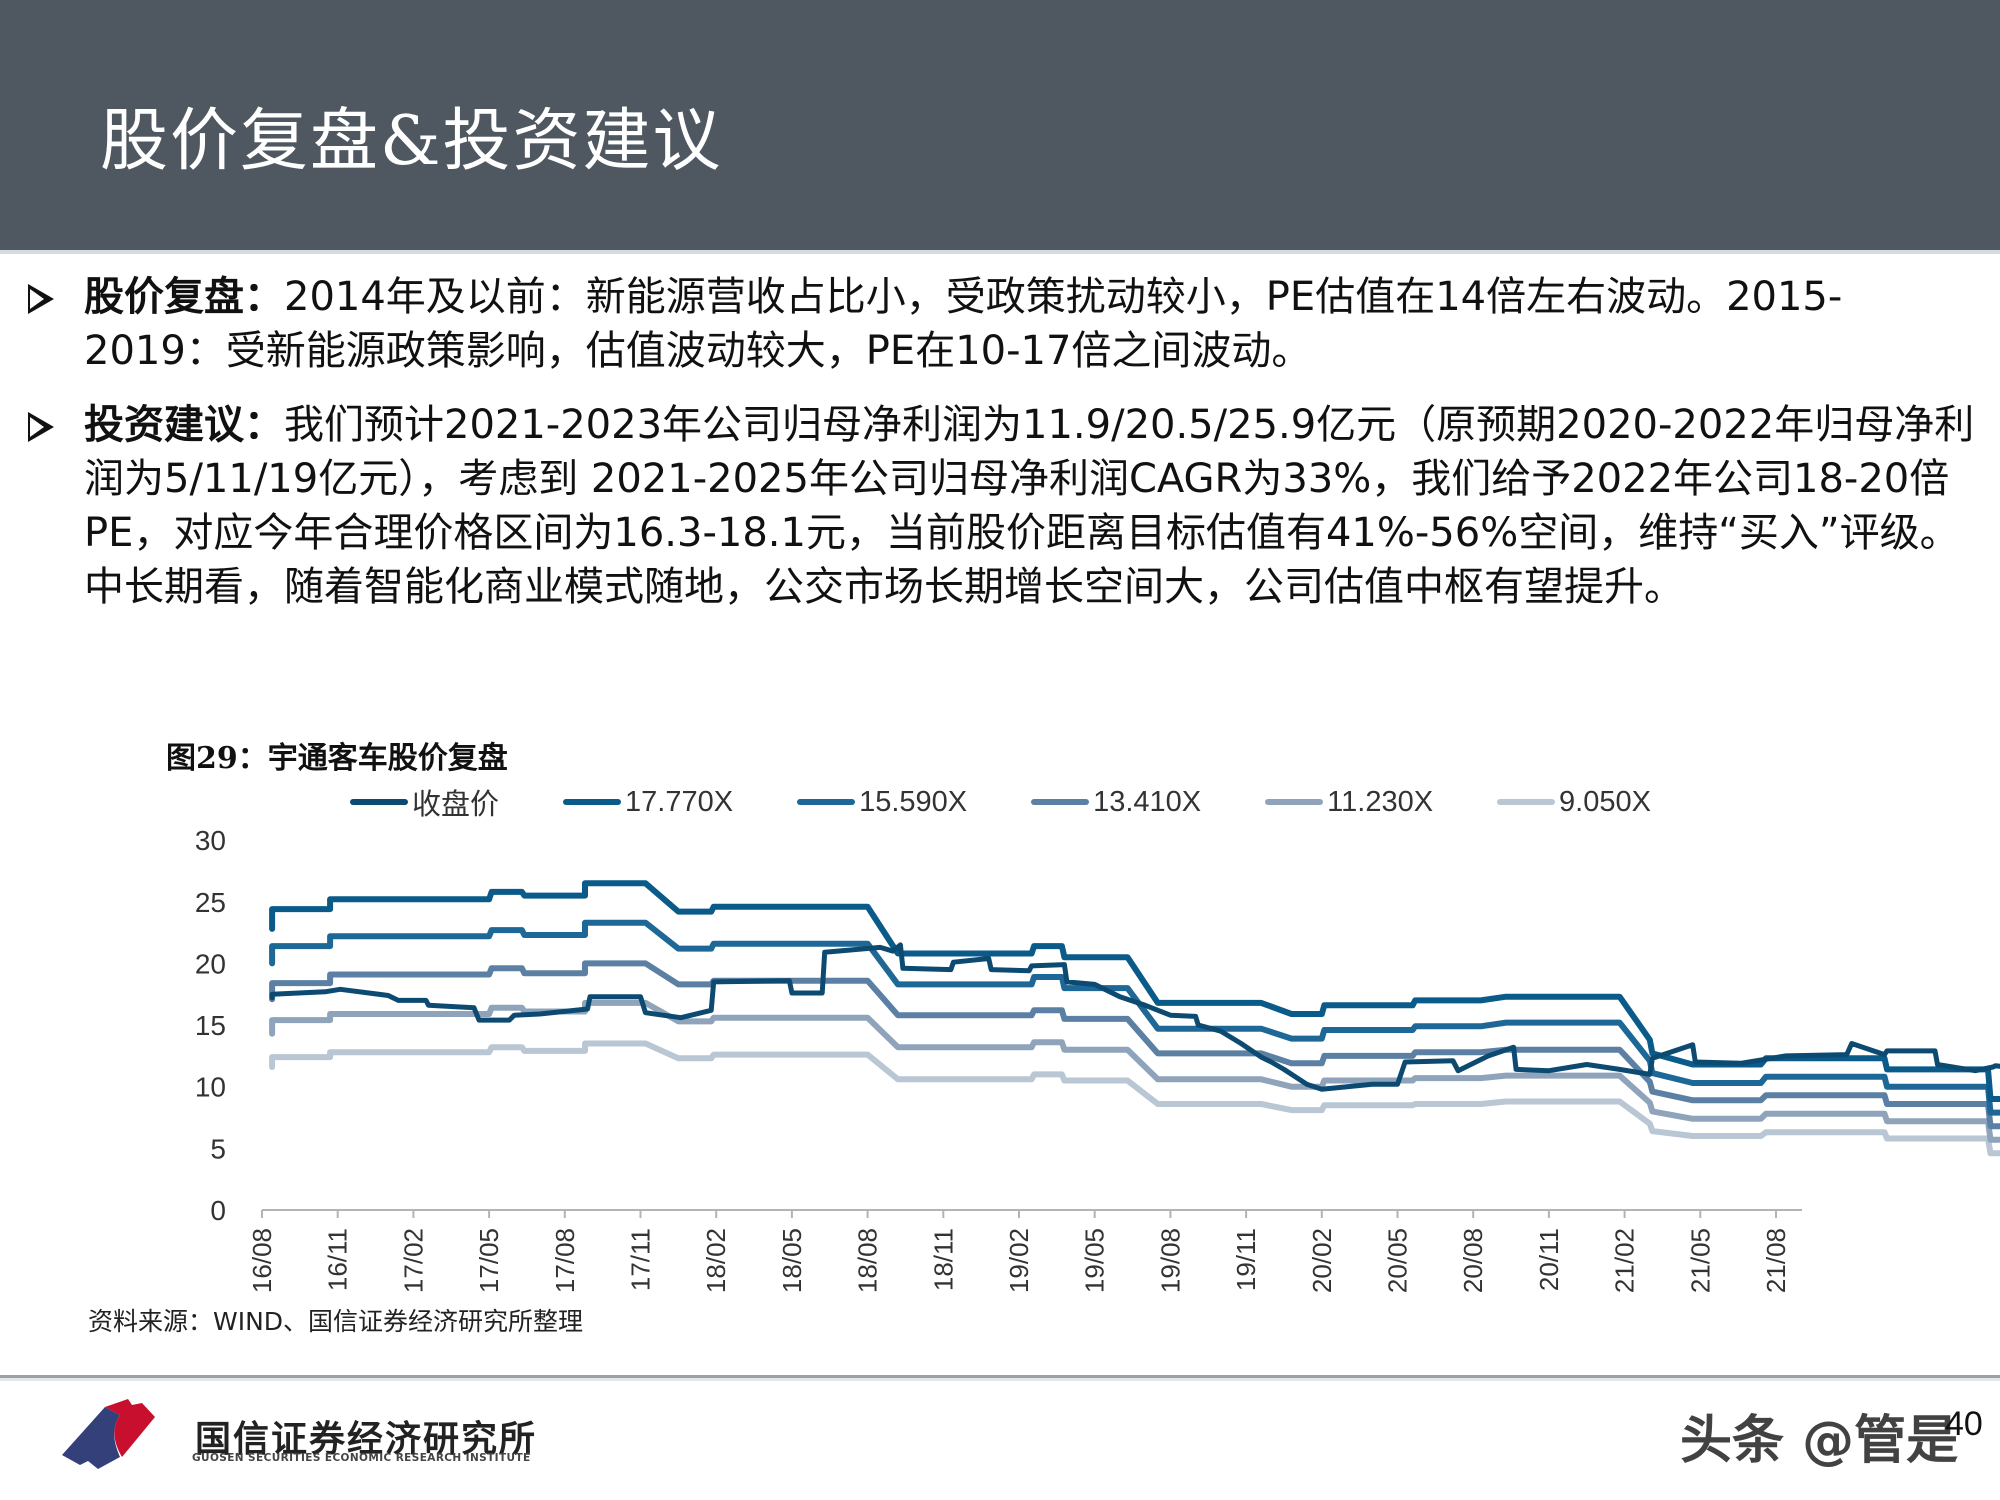  Describe the element at coordinates (366, 1439) in the screenshot. I see `logo-text-cn: 国信证券经济研究所` at that location.